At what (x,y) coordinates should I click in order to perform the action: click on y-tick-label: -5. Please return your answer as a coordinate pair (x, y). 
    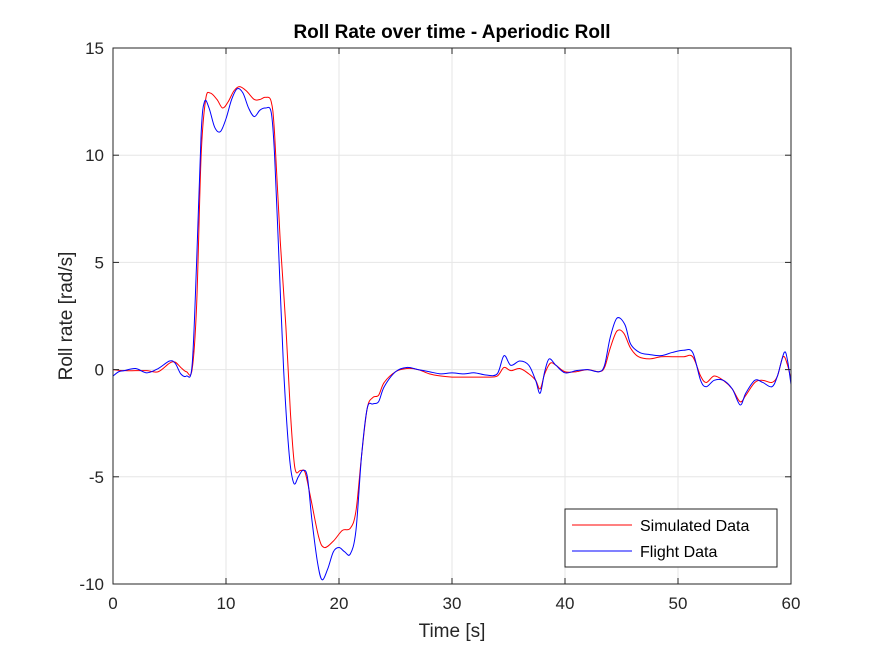
    Looking at the image, I should click on (96, 477).